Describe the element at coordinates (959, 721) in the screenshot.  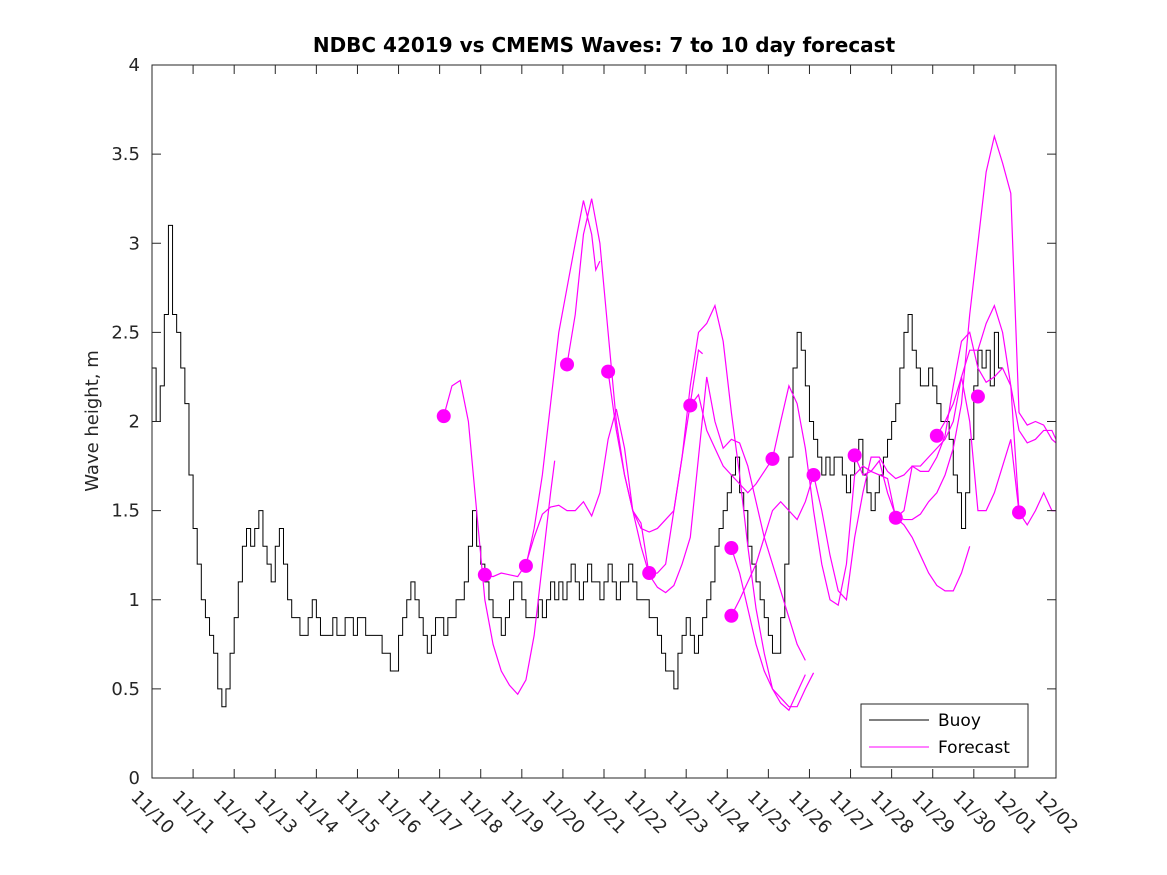
I see `legend-buoy-label: Buoy` at that location.